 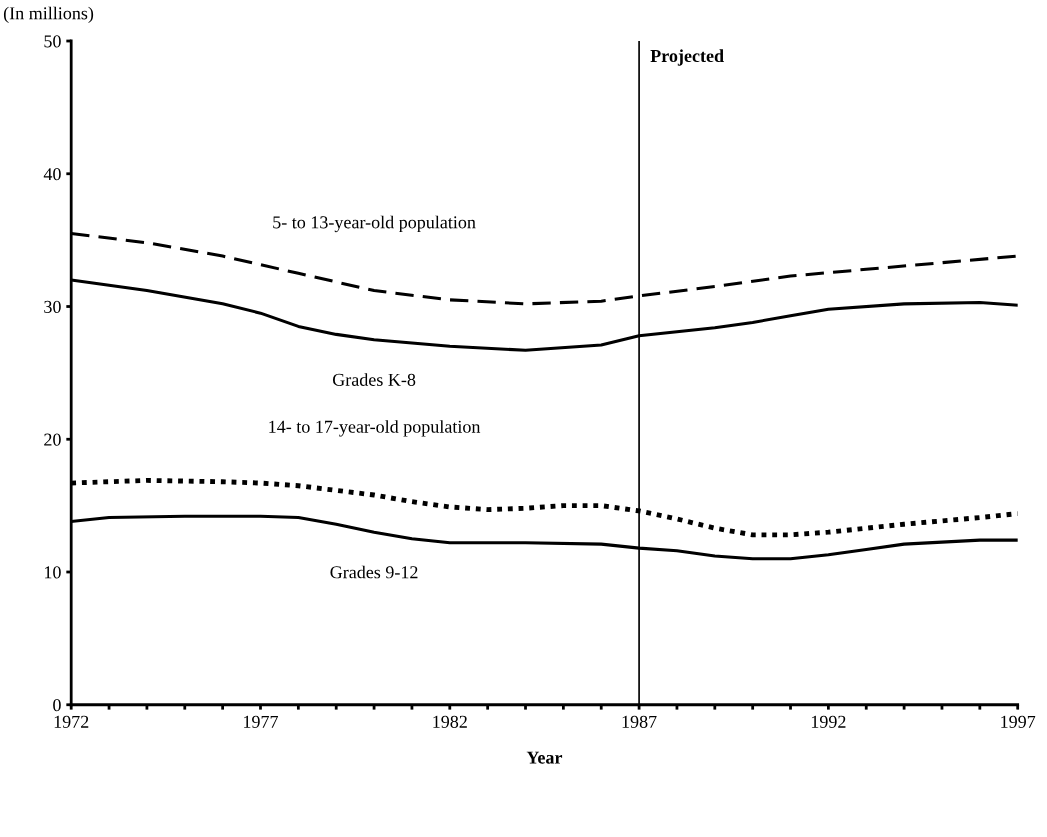 I want to click on series-label: Grades K-8, so click(x=374, y=379).